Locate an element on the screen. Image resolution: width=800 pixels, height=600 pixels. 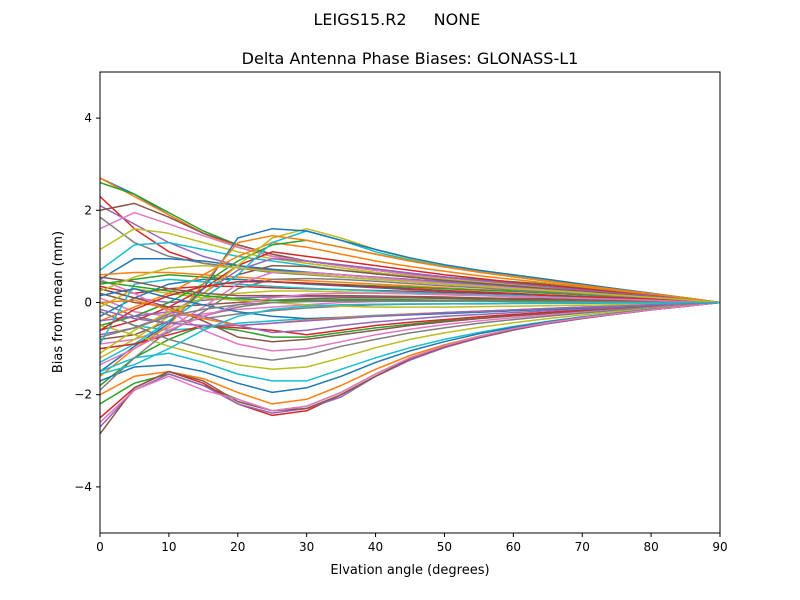
y-axis: −4 −2 0 2 4 is located at coordinates (87, 302).